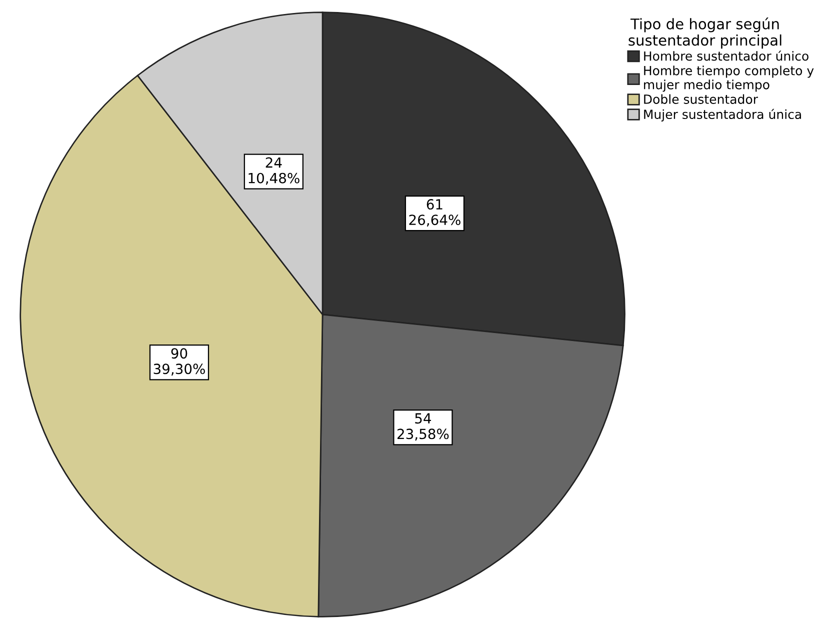  What do you see at coordinates (729, 79) in the screenshot?
I see `legend-label: Hombre tiempo completo y mujer medio tiempo` at bounding box center [729, 79].